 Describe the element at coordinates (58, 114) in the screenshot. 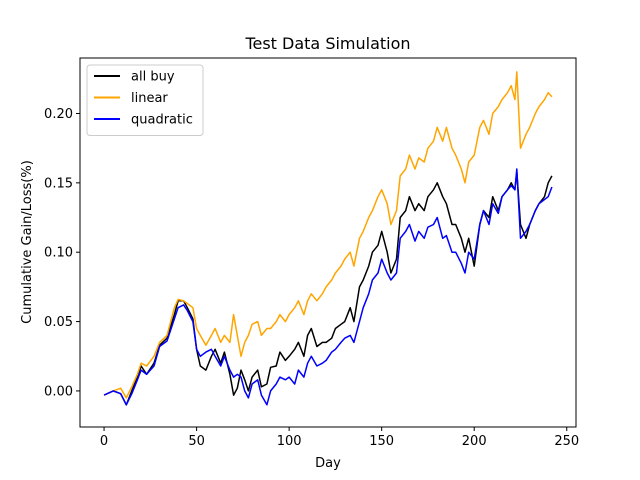

I see `y-tick-label: 0.20` at that location.